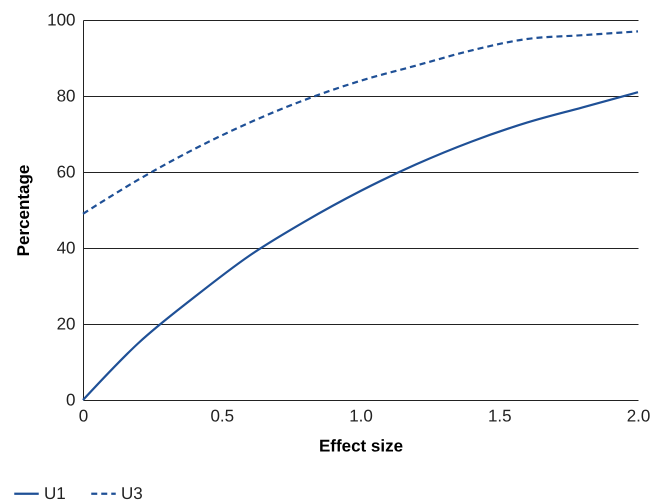  What do you see at coordinates (500, 416) in the screenshot?
I see `x-tick-label: 1.5` at bounding box center [500, 416].